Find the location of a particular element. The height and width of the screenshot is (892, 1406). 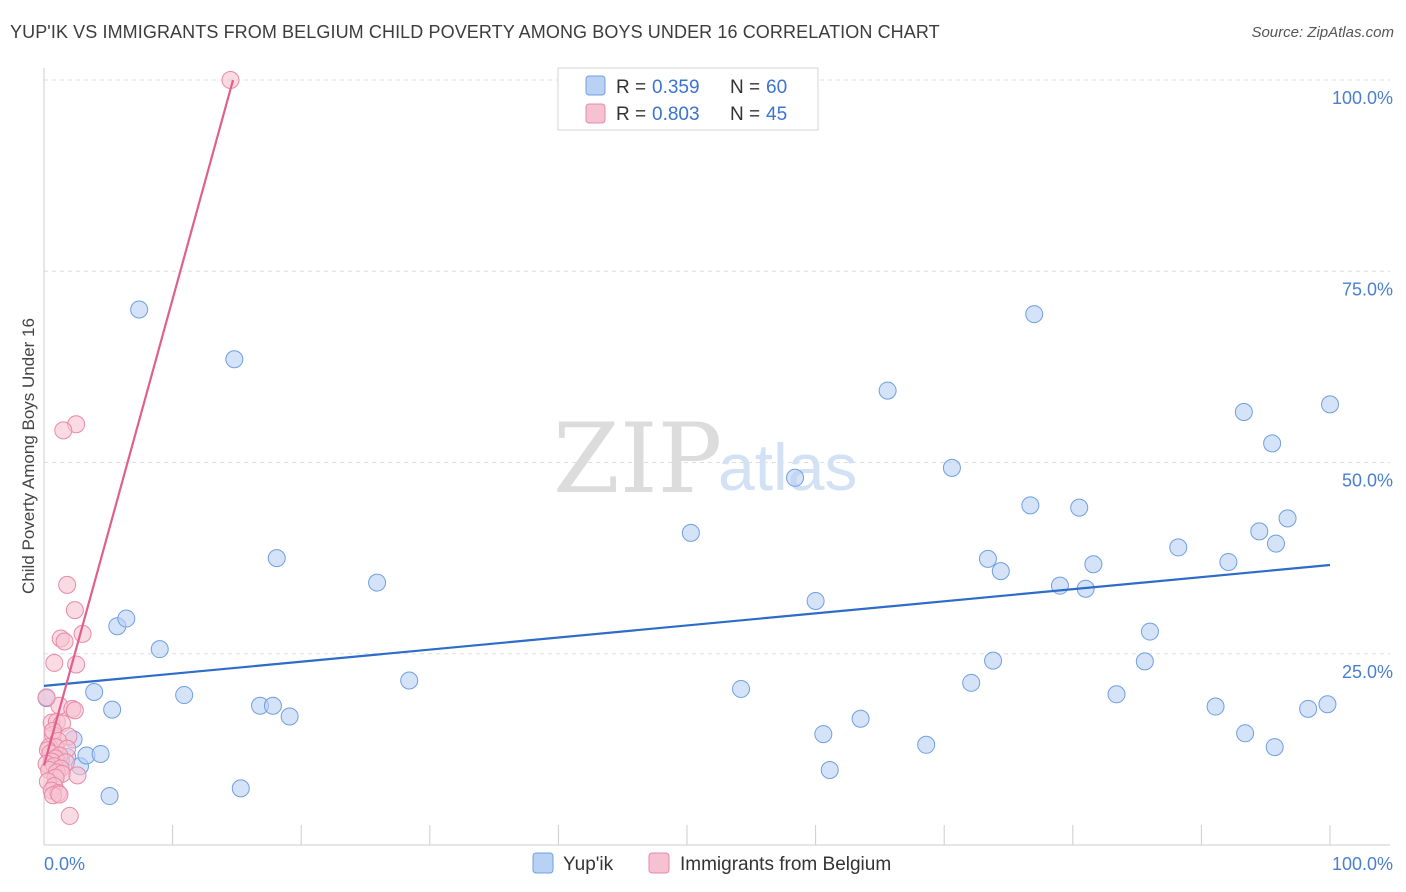

y-tick-labels: 25.0% 50.0% 75.0% 100.0% is located at coordinates (1362, 385).